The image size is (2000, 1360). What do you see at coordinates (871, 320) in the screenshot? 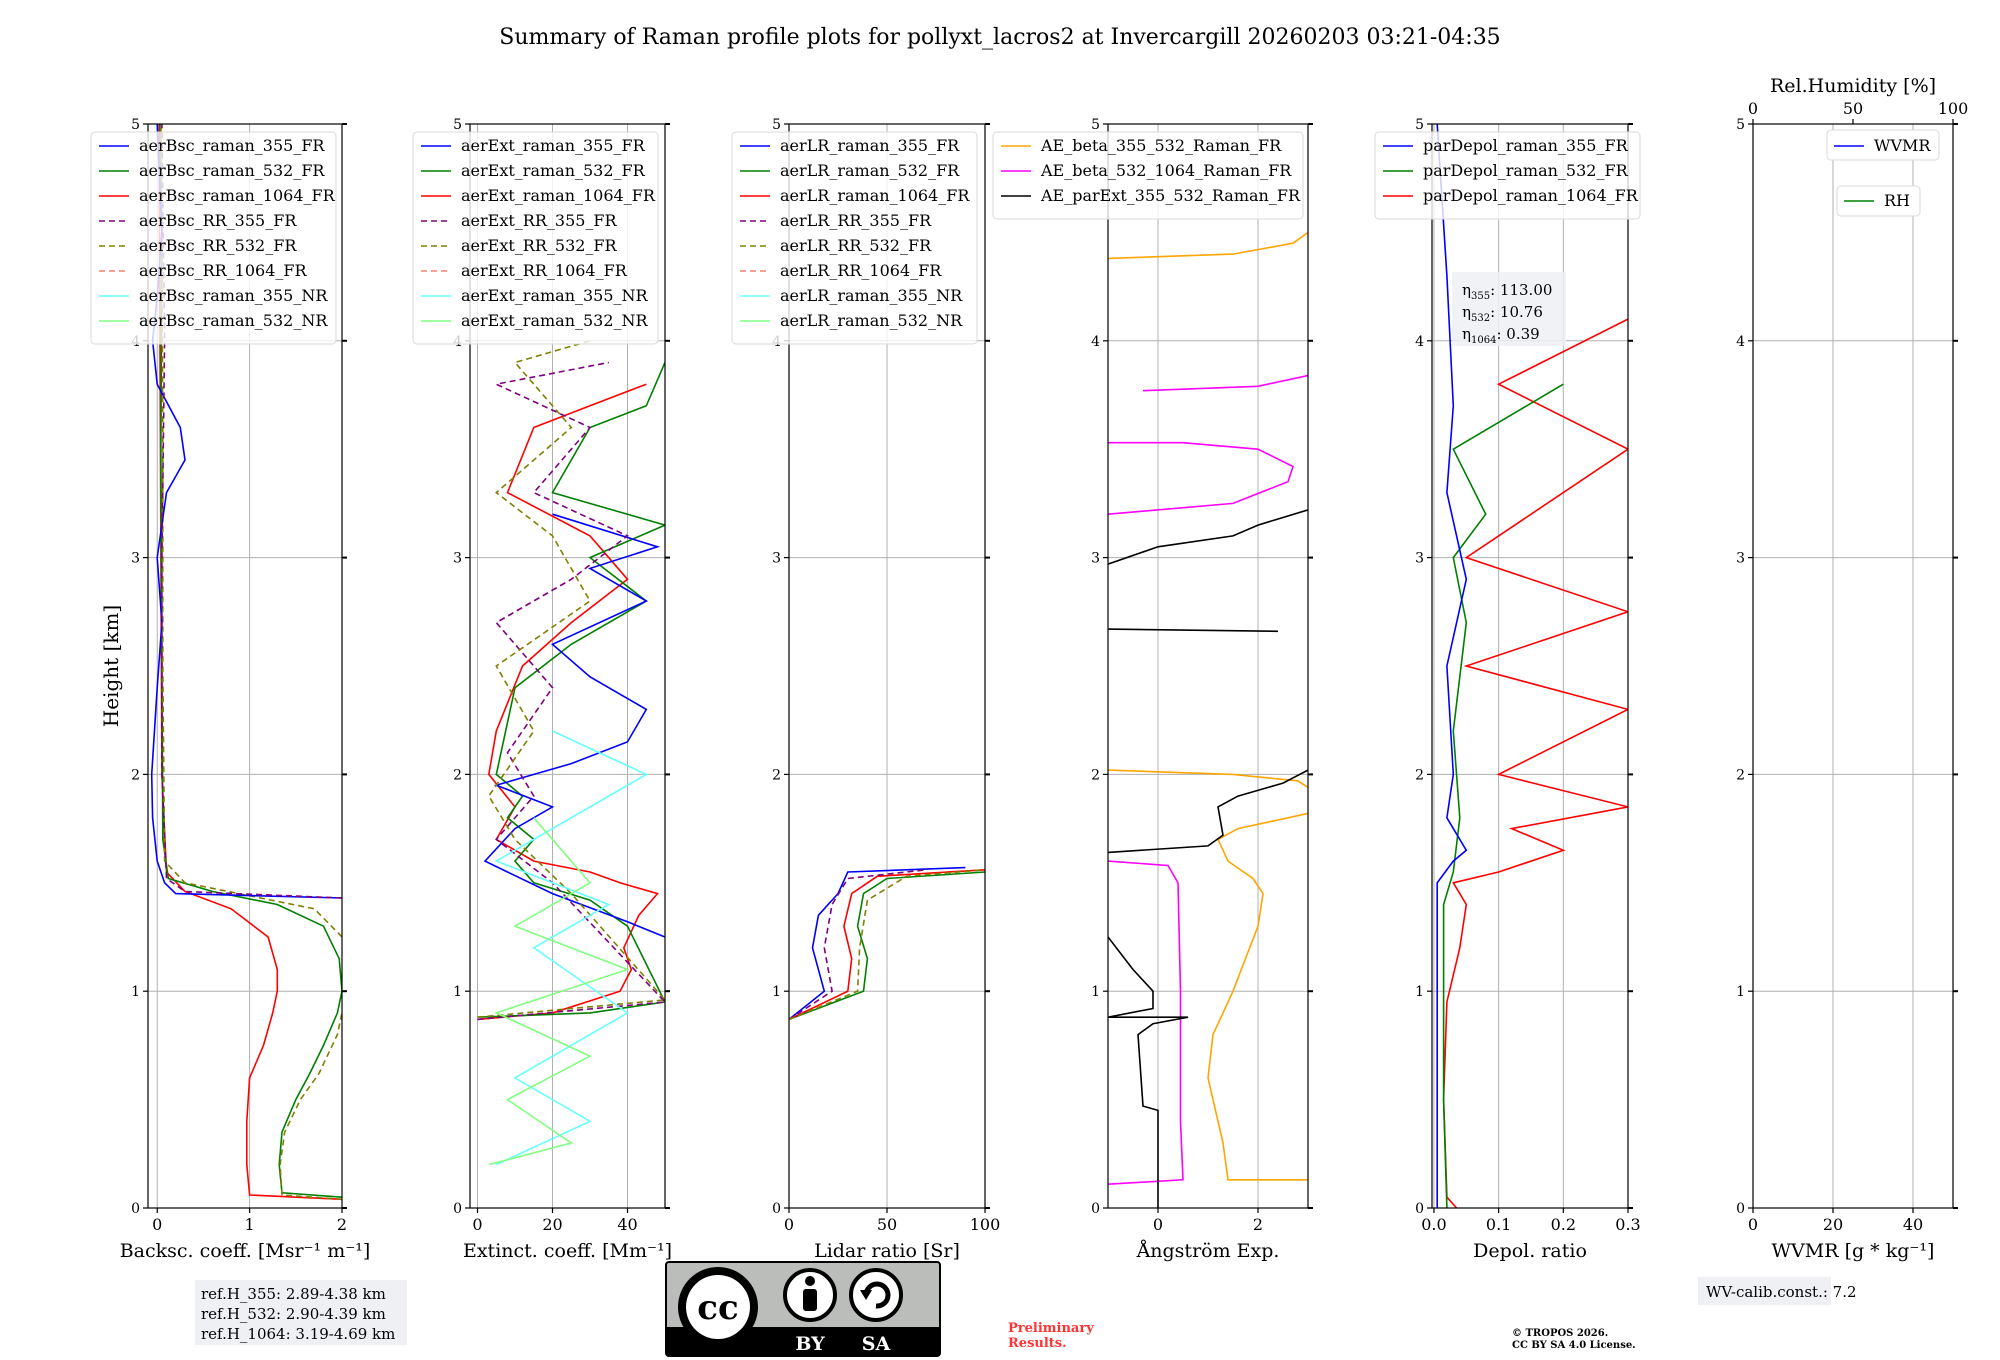
I see `legend-entry: aerLR_raman_532_NR` at bounding box center [871, 320].